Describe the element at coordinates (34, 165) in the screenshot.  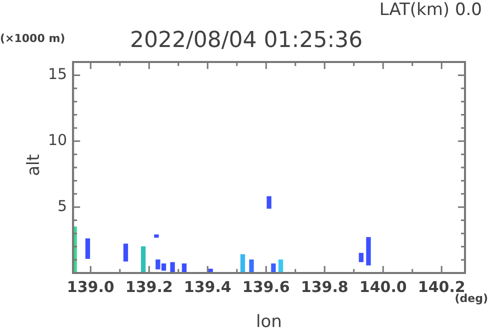
I see `y-axis-title: alt` at that location.